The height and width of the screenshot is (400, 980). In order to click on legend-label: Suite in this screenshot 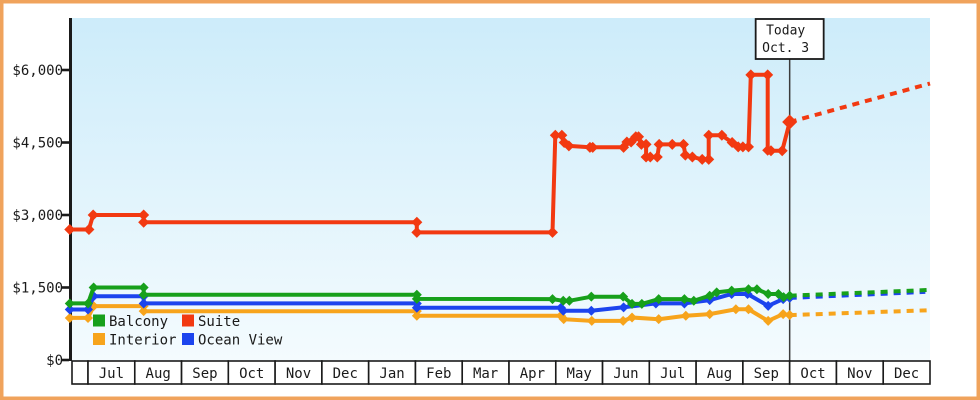, I will do `click(219, 322)`.